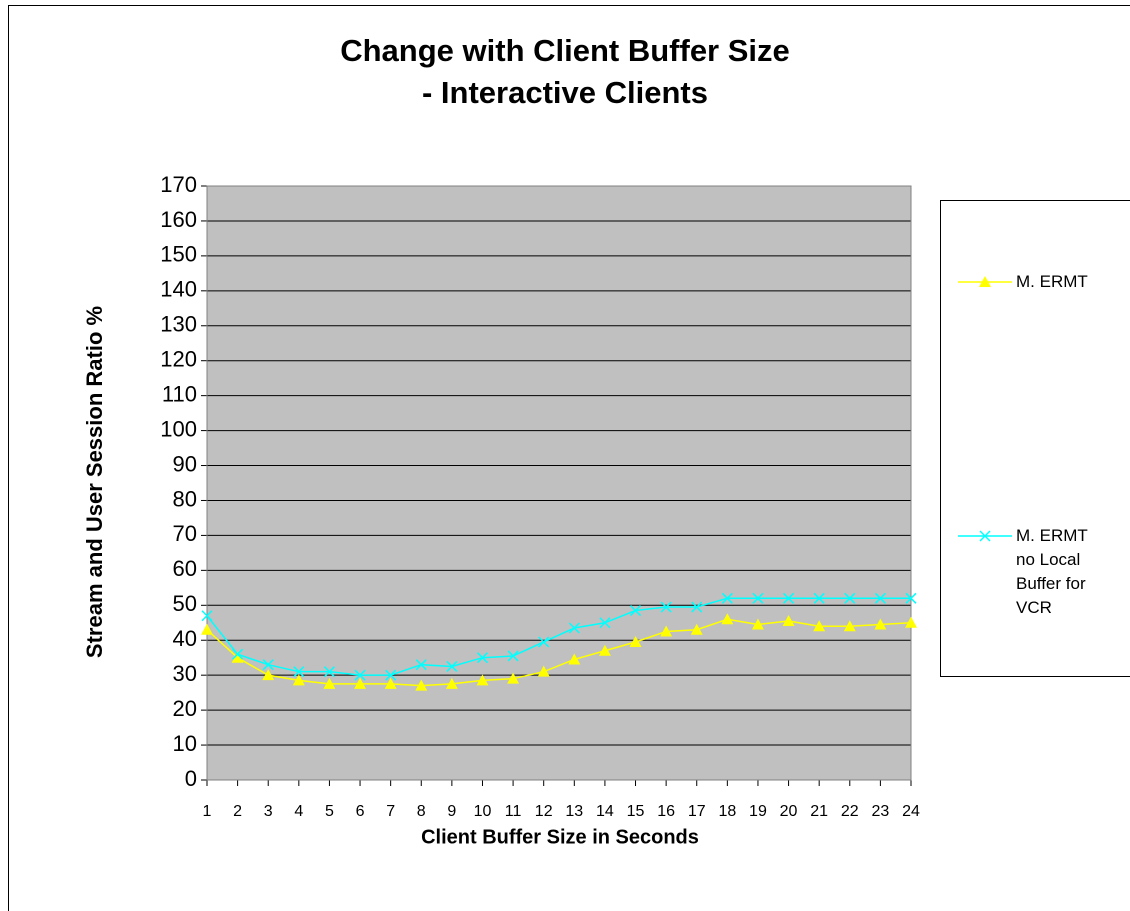 The height and width of the screenshot is (911, 1130). I want to click on y-tick-label: 90, so click(185, 463).